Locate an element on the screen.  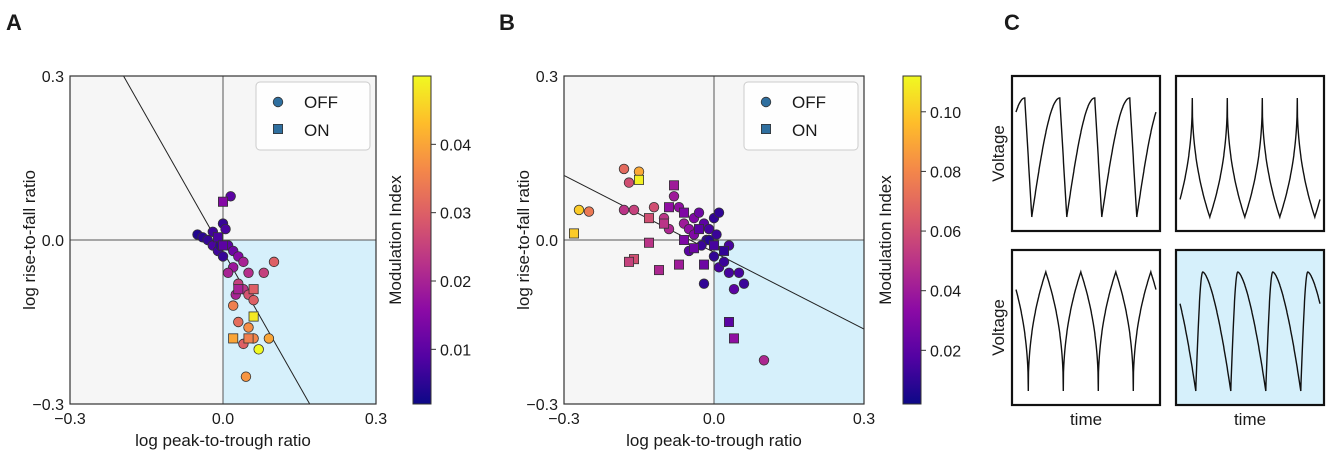
panel-a-colorbar-label: Modulation Index is located at coordinates (395, 240).